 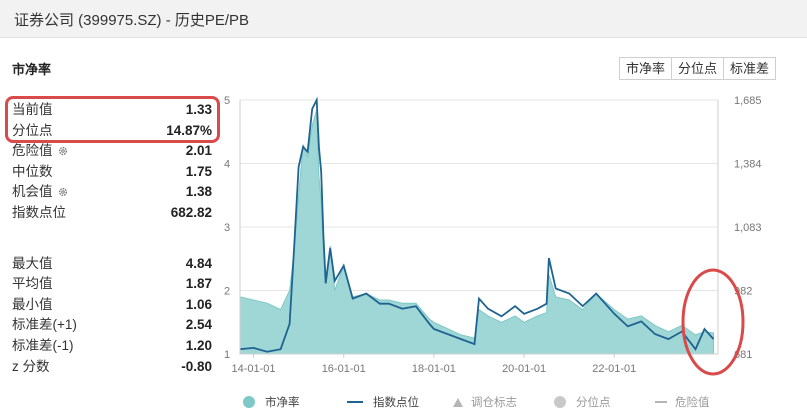 I want to click on legend-pb-swatch, so click(x=249, y=402).